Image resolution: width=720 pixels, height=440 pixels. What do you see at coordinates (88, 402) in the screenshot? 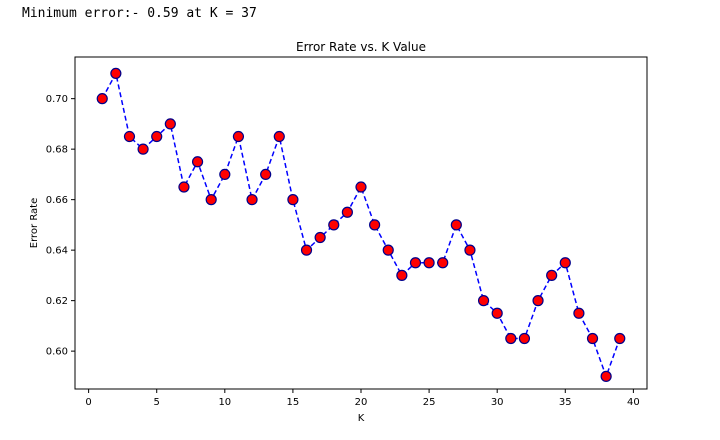
I see `x-tick-label: 0` at bounding box center [88, 402].